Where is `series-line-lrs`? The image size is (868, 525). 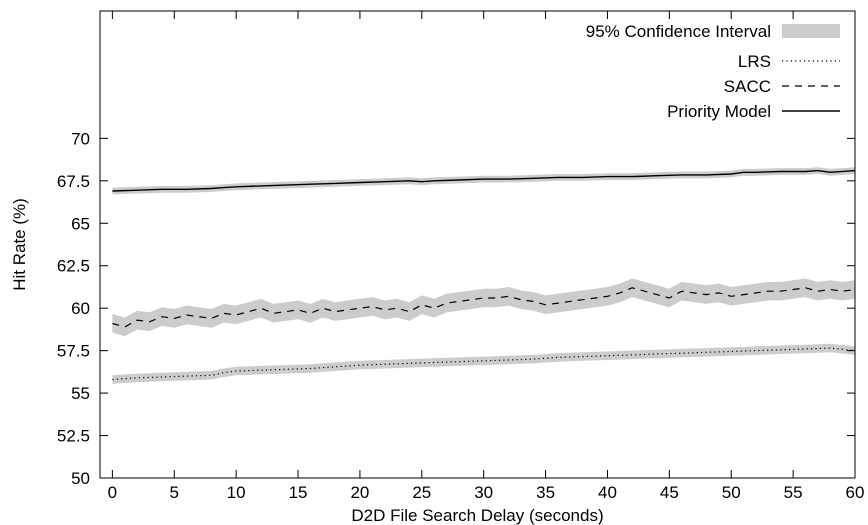
series-line-lrs is located at coordinates (484, 364).